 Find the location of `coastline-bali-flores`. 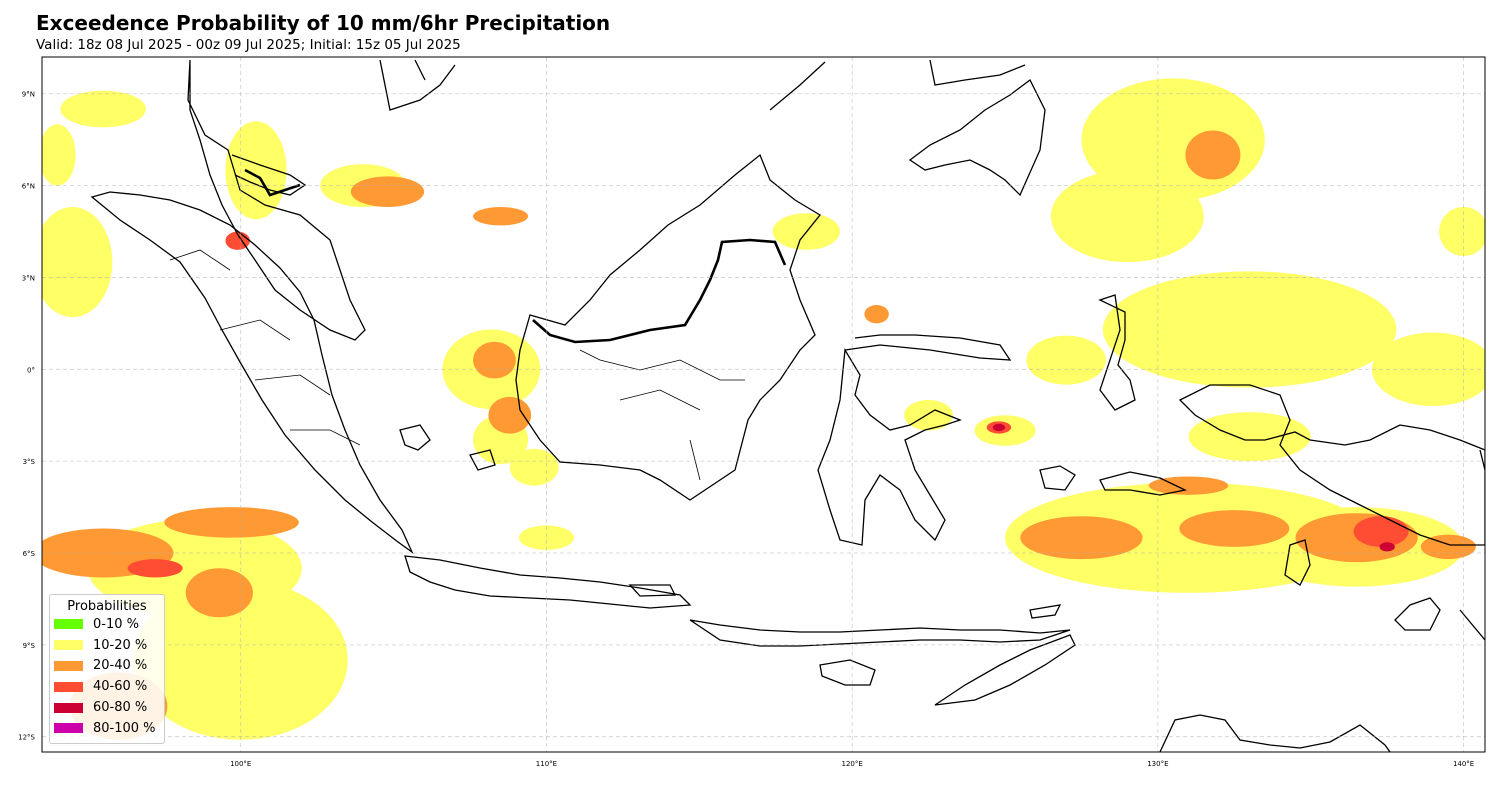

coastline-bali-flores is located at coordinates (880, 633).